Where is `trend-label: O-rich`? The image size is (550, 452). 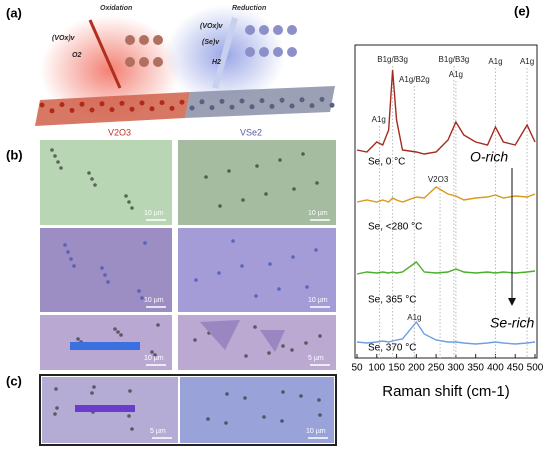 trend-label: O-rich is located at coordinates (489, 157).